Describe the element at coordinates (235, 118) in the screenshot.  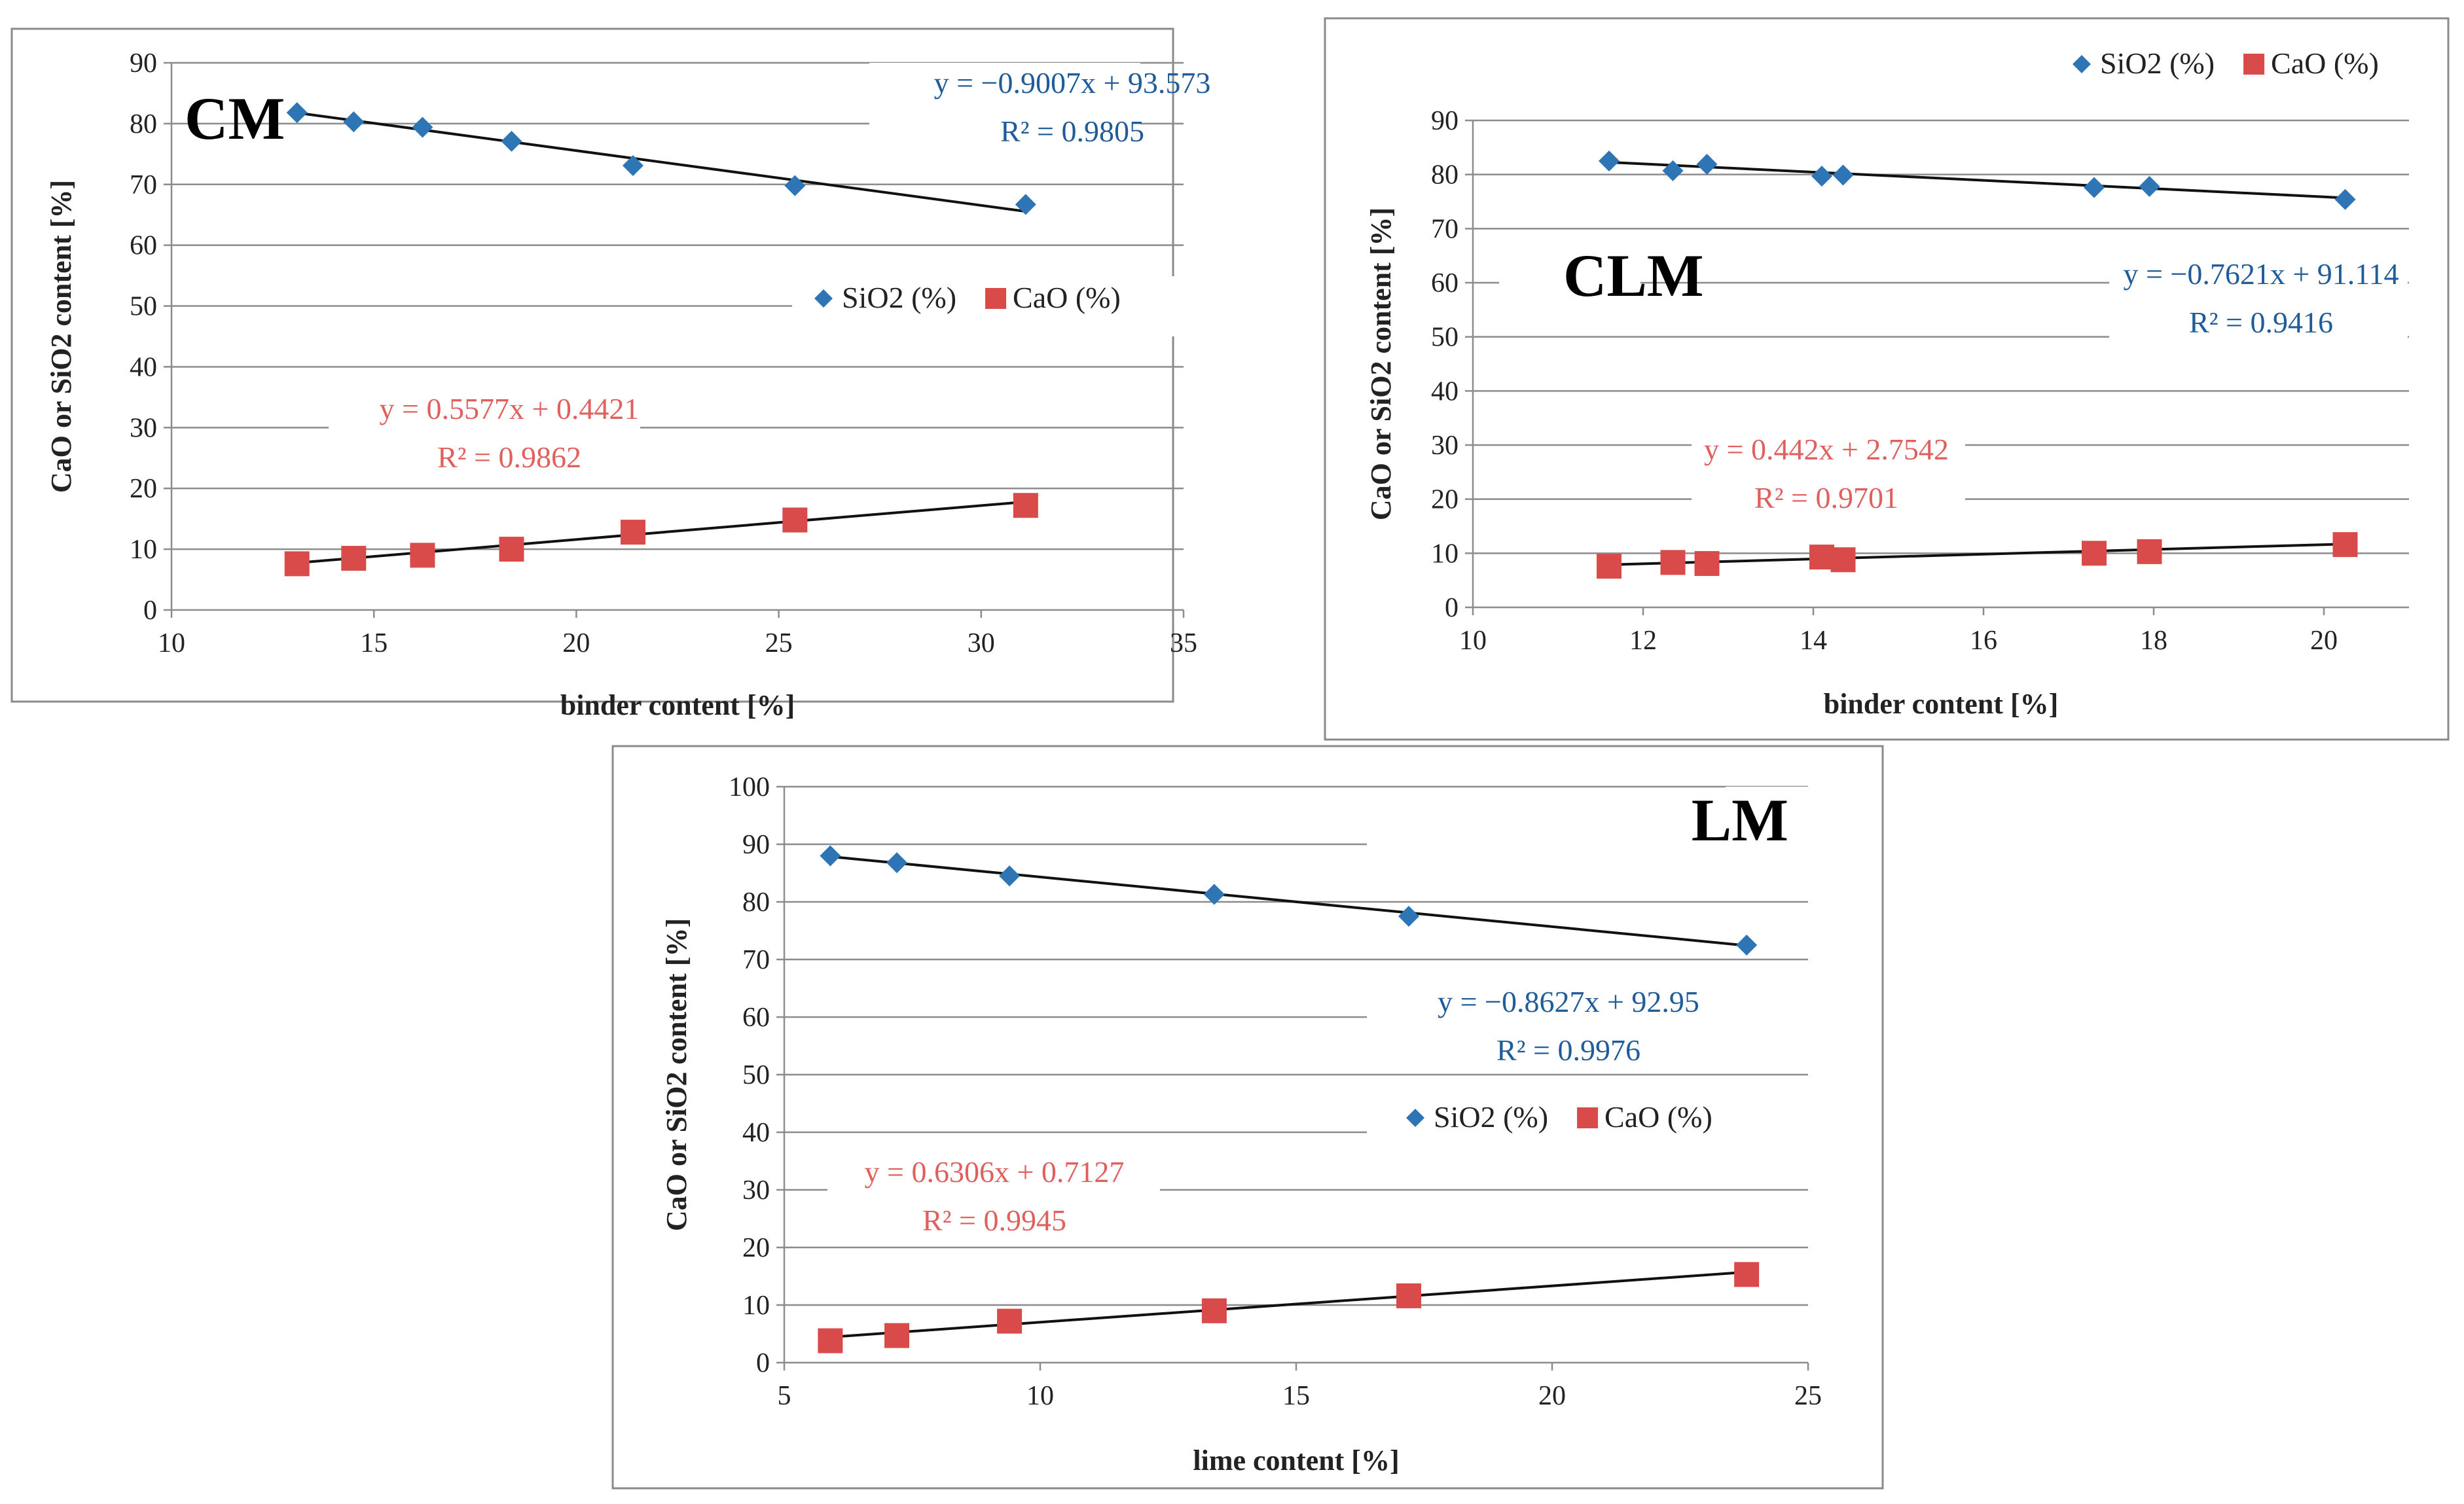
I see `panel-label: CM` at that location.